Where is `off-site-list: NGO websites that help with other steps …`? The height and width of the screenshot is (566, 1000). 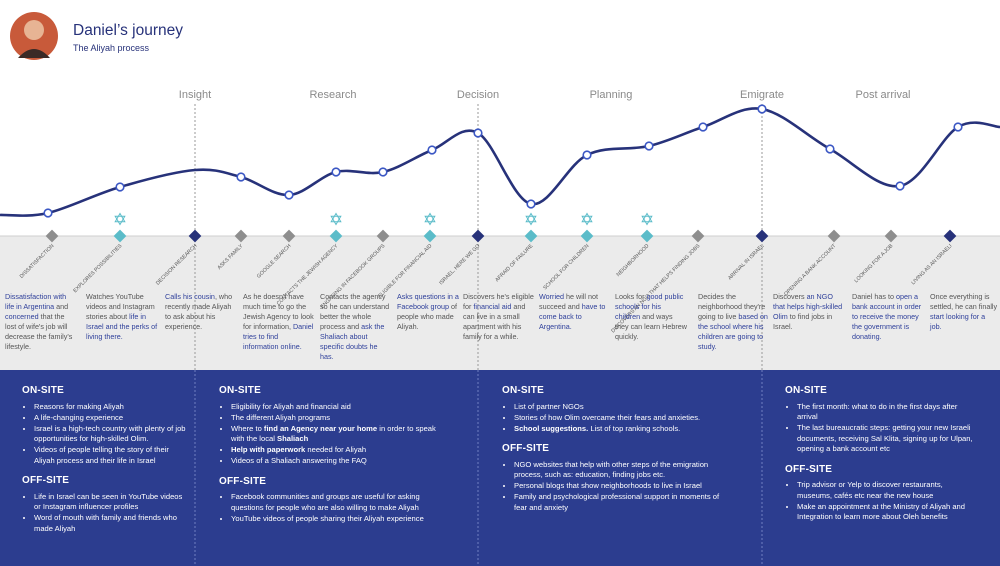
off-site-list: NGO websites that help with other steps … is located at coordinates (614, 487).